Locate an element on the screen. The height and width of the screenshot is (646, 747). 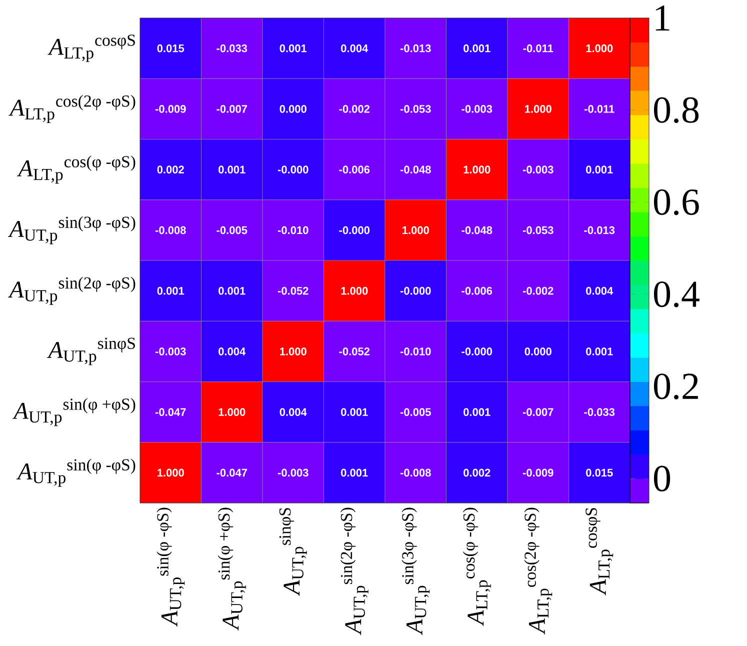
y-tick-label: A$_{UT,p}$sin(2φ -φS) is located at coordinates (72, 290).